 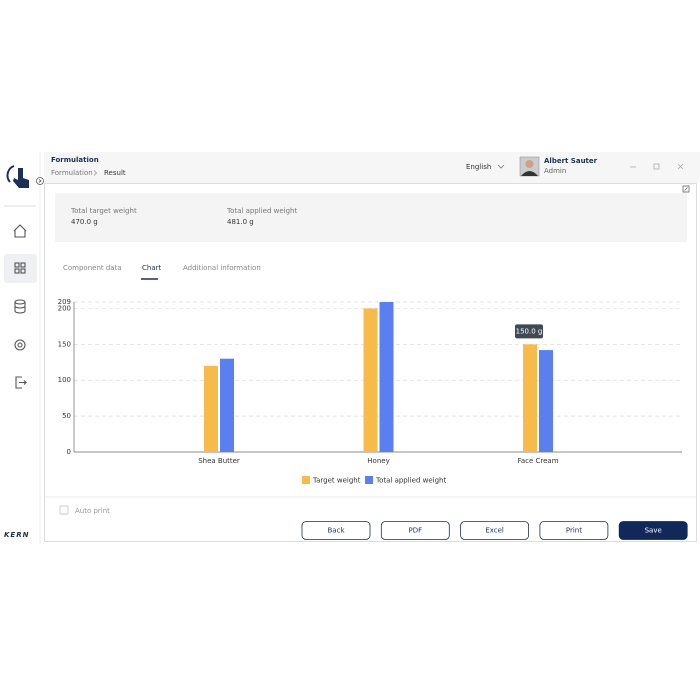 What do you see at coordinates (92, 511) in the screenshot?
I see `checkbox-label: Auto print` at bounding box center [92, 511].